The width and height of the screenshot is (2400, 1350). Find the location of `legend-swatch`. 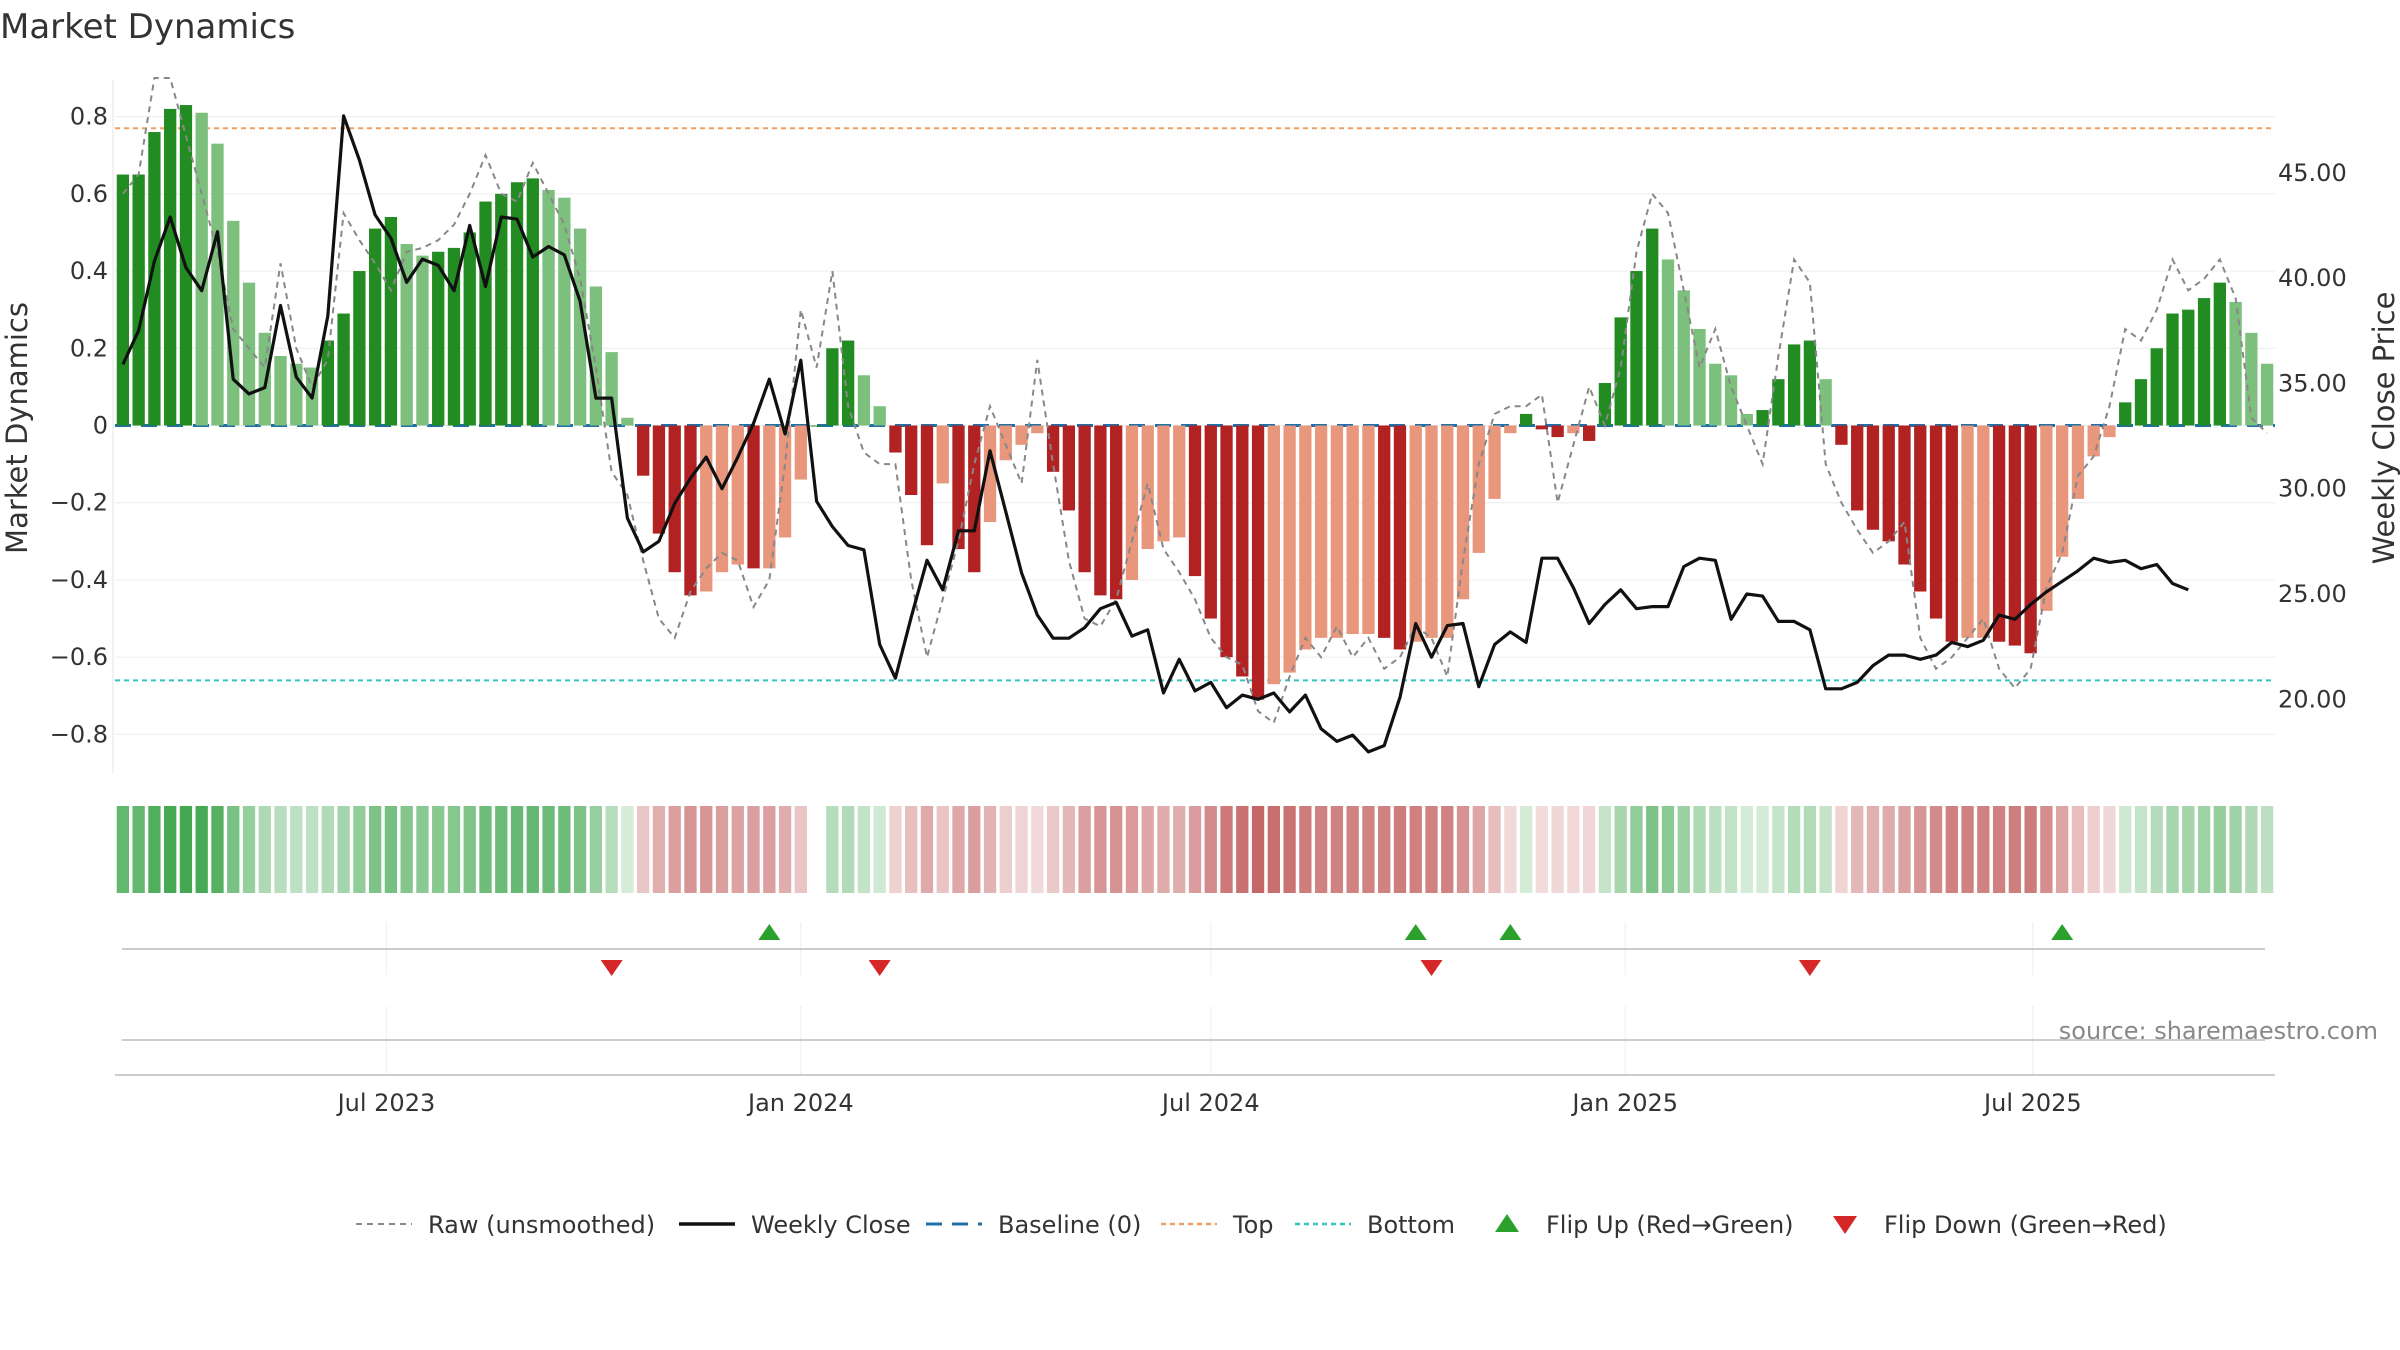

legend-swatch is located at coordinates (1507, 1223).